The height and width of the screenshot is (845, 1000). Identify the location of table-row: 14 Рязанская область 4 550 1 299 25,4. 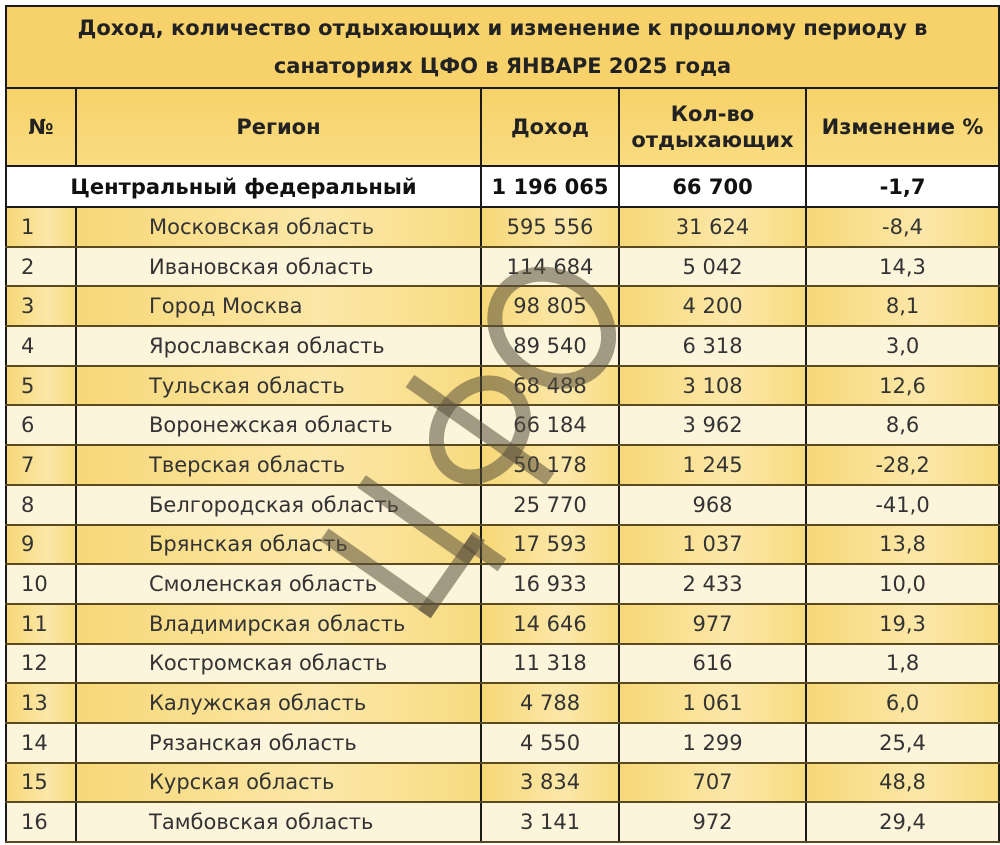
(502, 742).